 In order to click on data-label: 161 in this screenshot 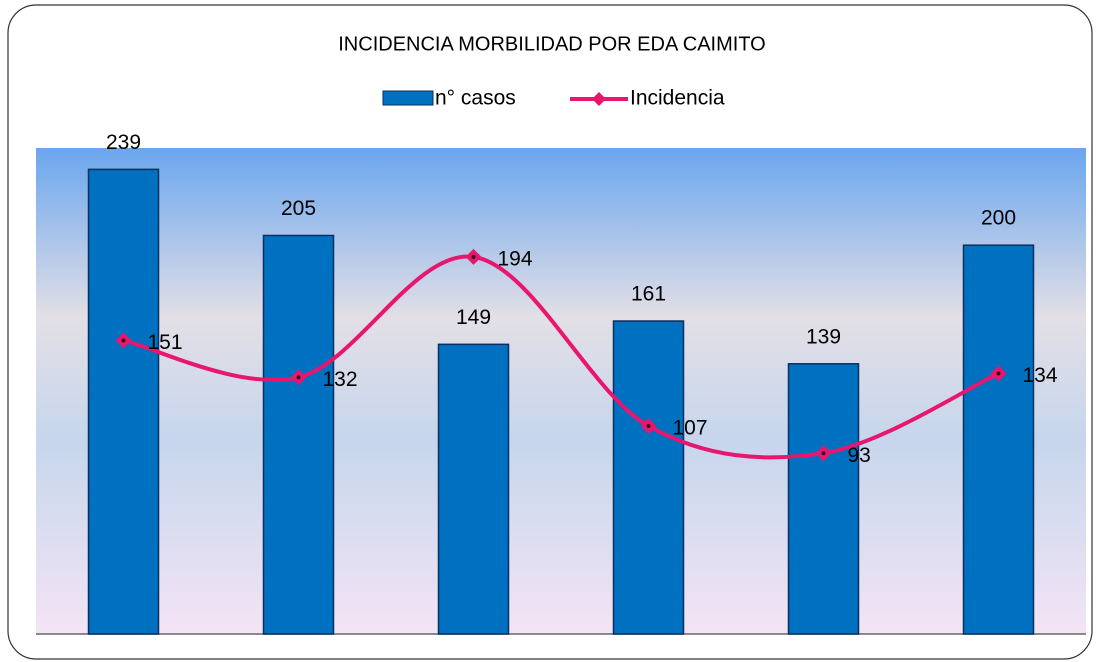, I will do `click(648, 294)`.